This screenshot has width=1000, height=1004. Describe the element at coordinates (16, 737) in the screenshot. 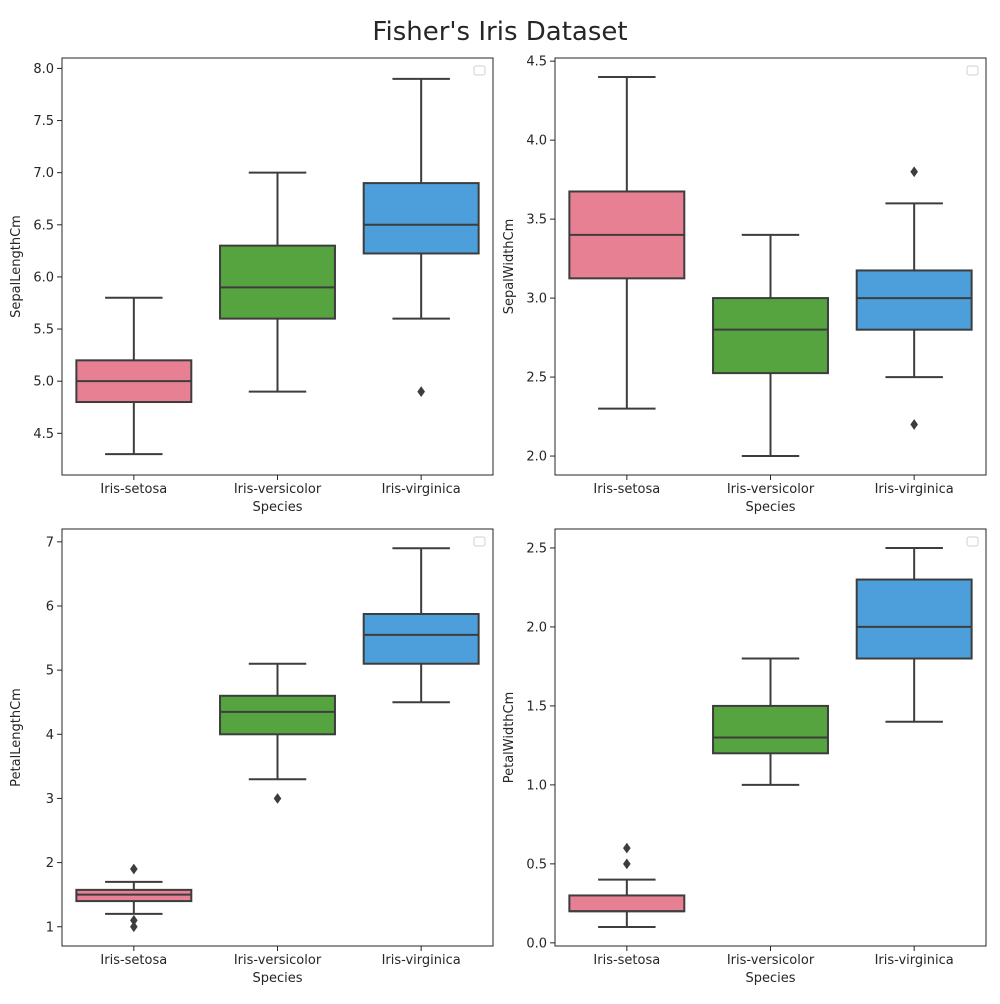

I see `y-axis-label: PetalLengthCm` at that location.